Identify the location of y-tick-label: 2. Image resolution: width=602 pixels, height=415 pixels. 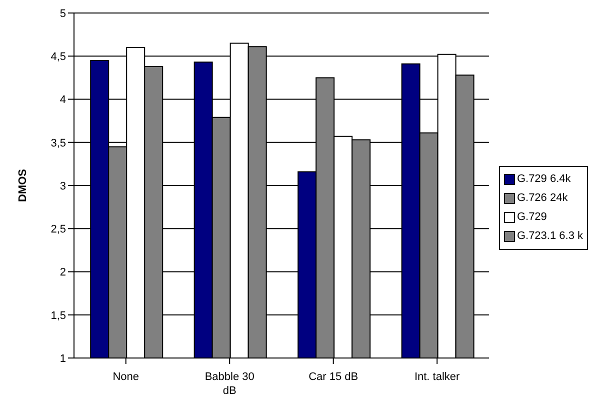
(63, 272).